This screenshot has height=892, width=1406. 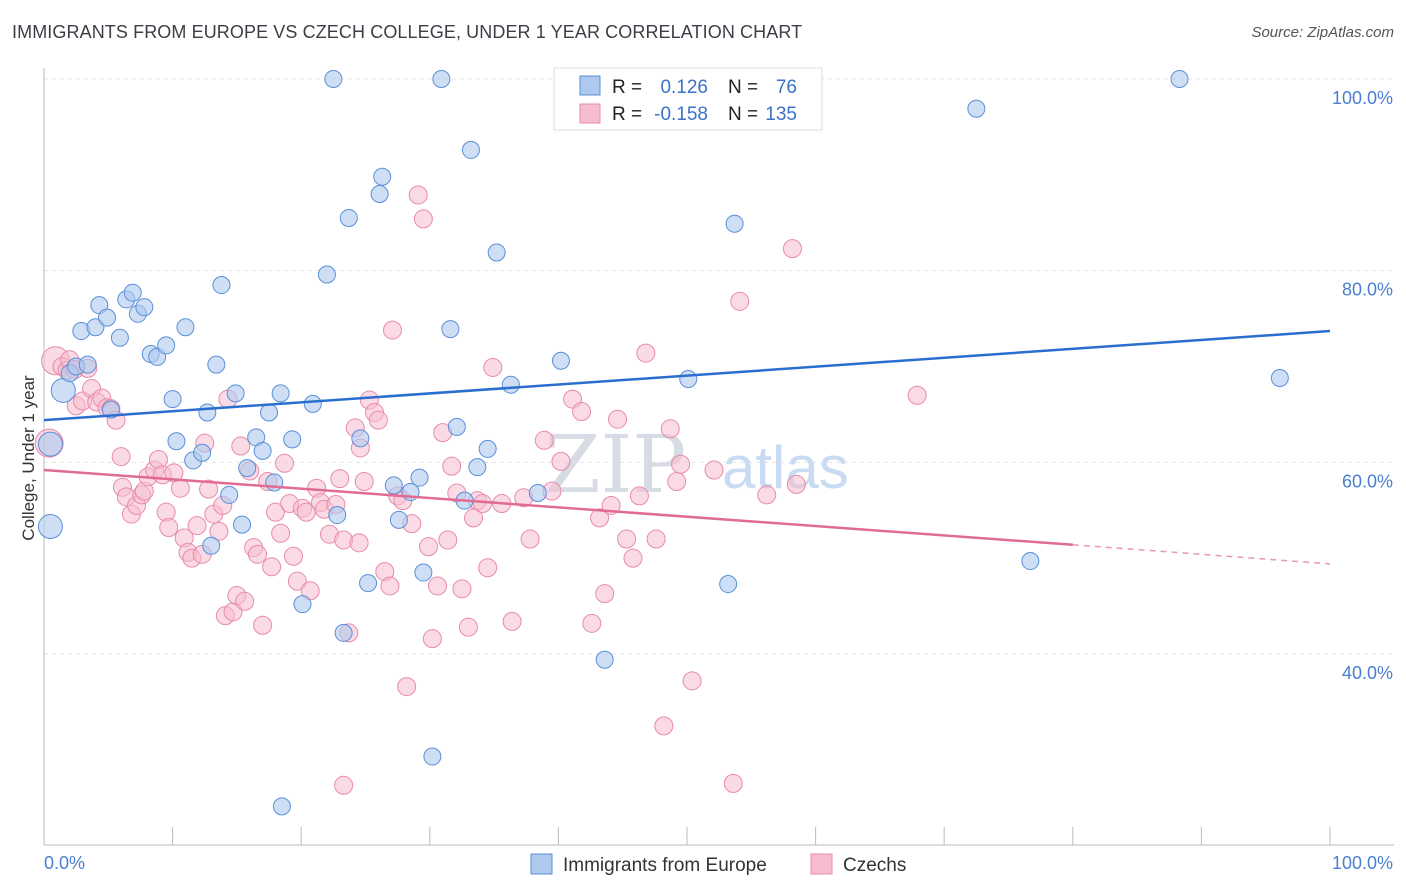 I want to click on y-axis-label: College, Under 1 year, so click(x=28, y=458).